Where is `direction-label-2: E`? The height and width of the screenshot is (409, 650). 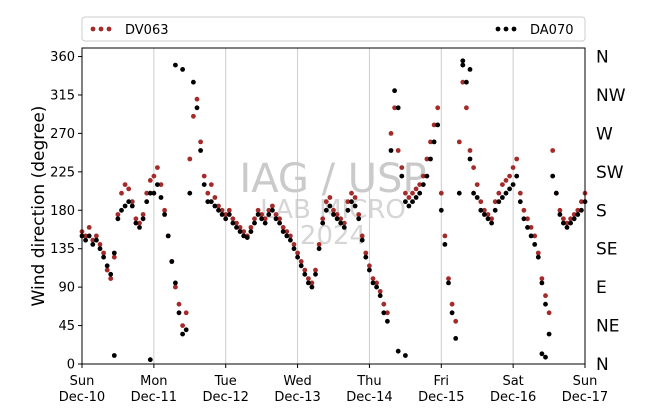 direction-label-2: E is located at coordinates (601, 288).